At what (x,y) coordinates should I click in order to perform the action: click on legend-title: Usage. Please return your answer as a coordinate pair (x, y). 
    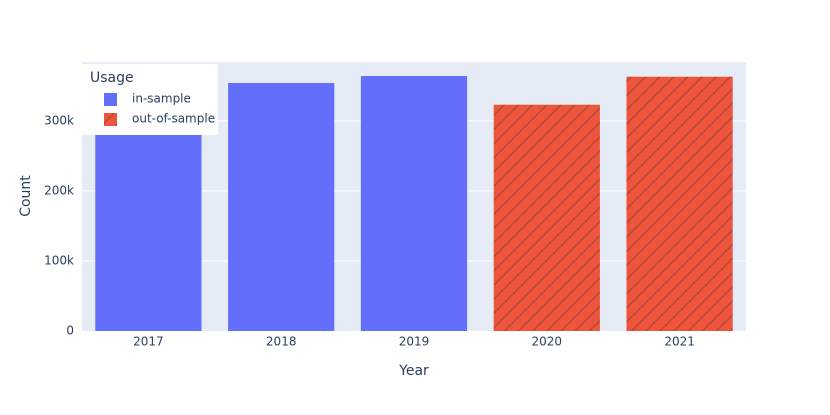
    Looking at the image, I should click on (112, 78).